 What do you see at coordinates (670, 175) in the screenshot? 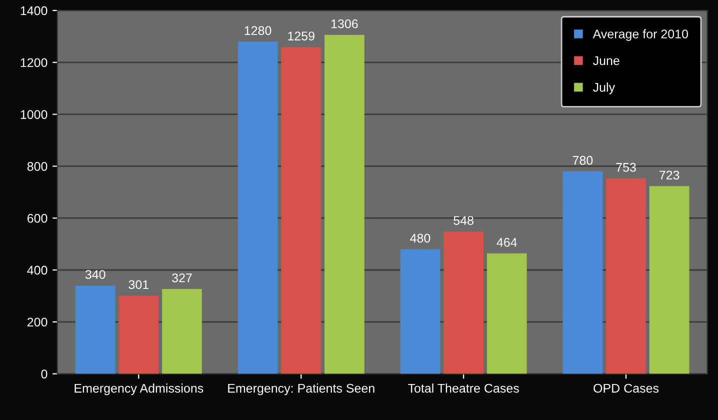
I see `data-label: 723` at bounding box center [670, 175].